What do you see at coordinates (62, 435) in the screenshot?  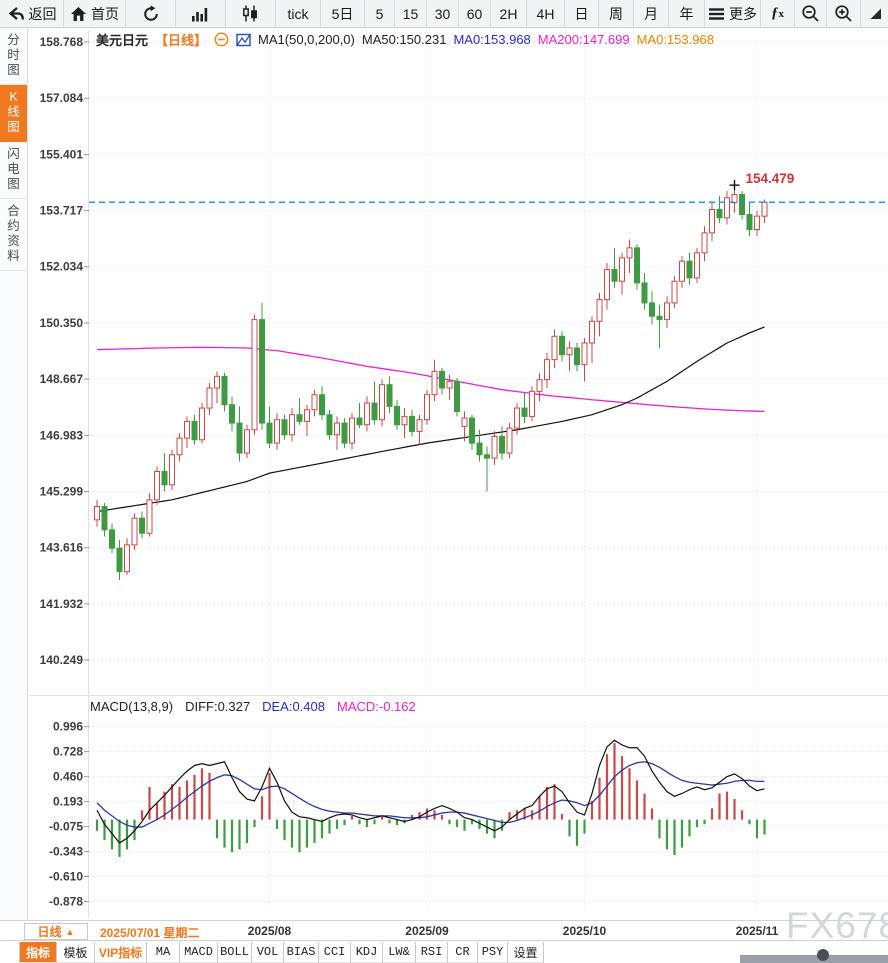 I see `y-axis-label: 146.983` at bounding box center [62, 435].